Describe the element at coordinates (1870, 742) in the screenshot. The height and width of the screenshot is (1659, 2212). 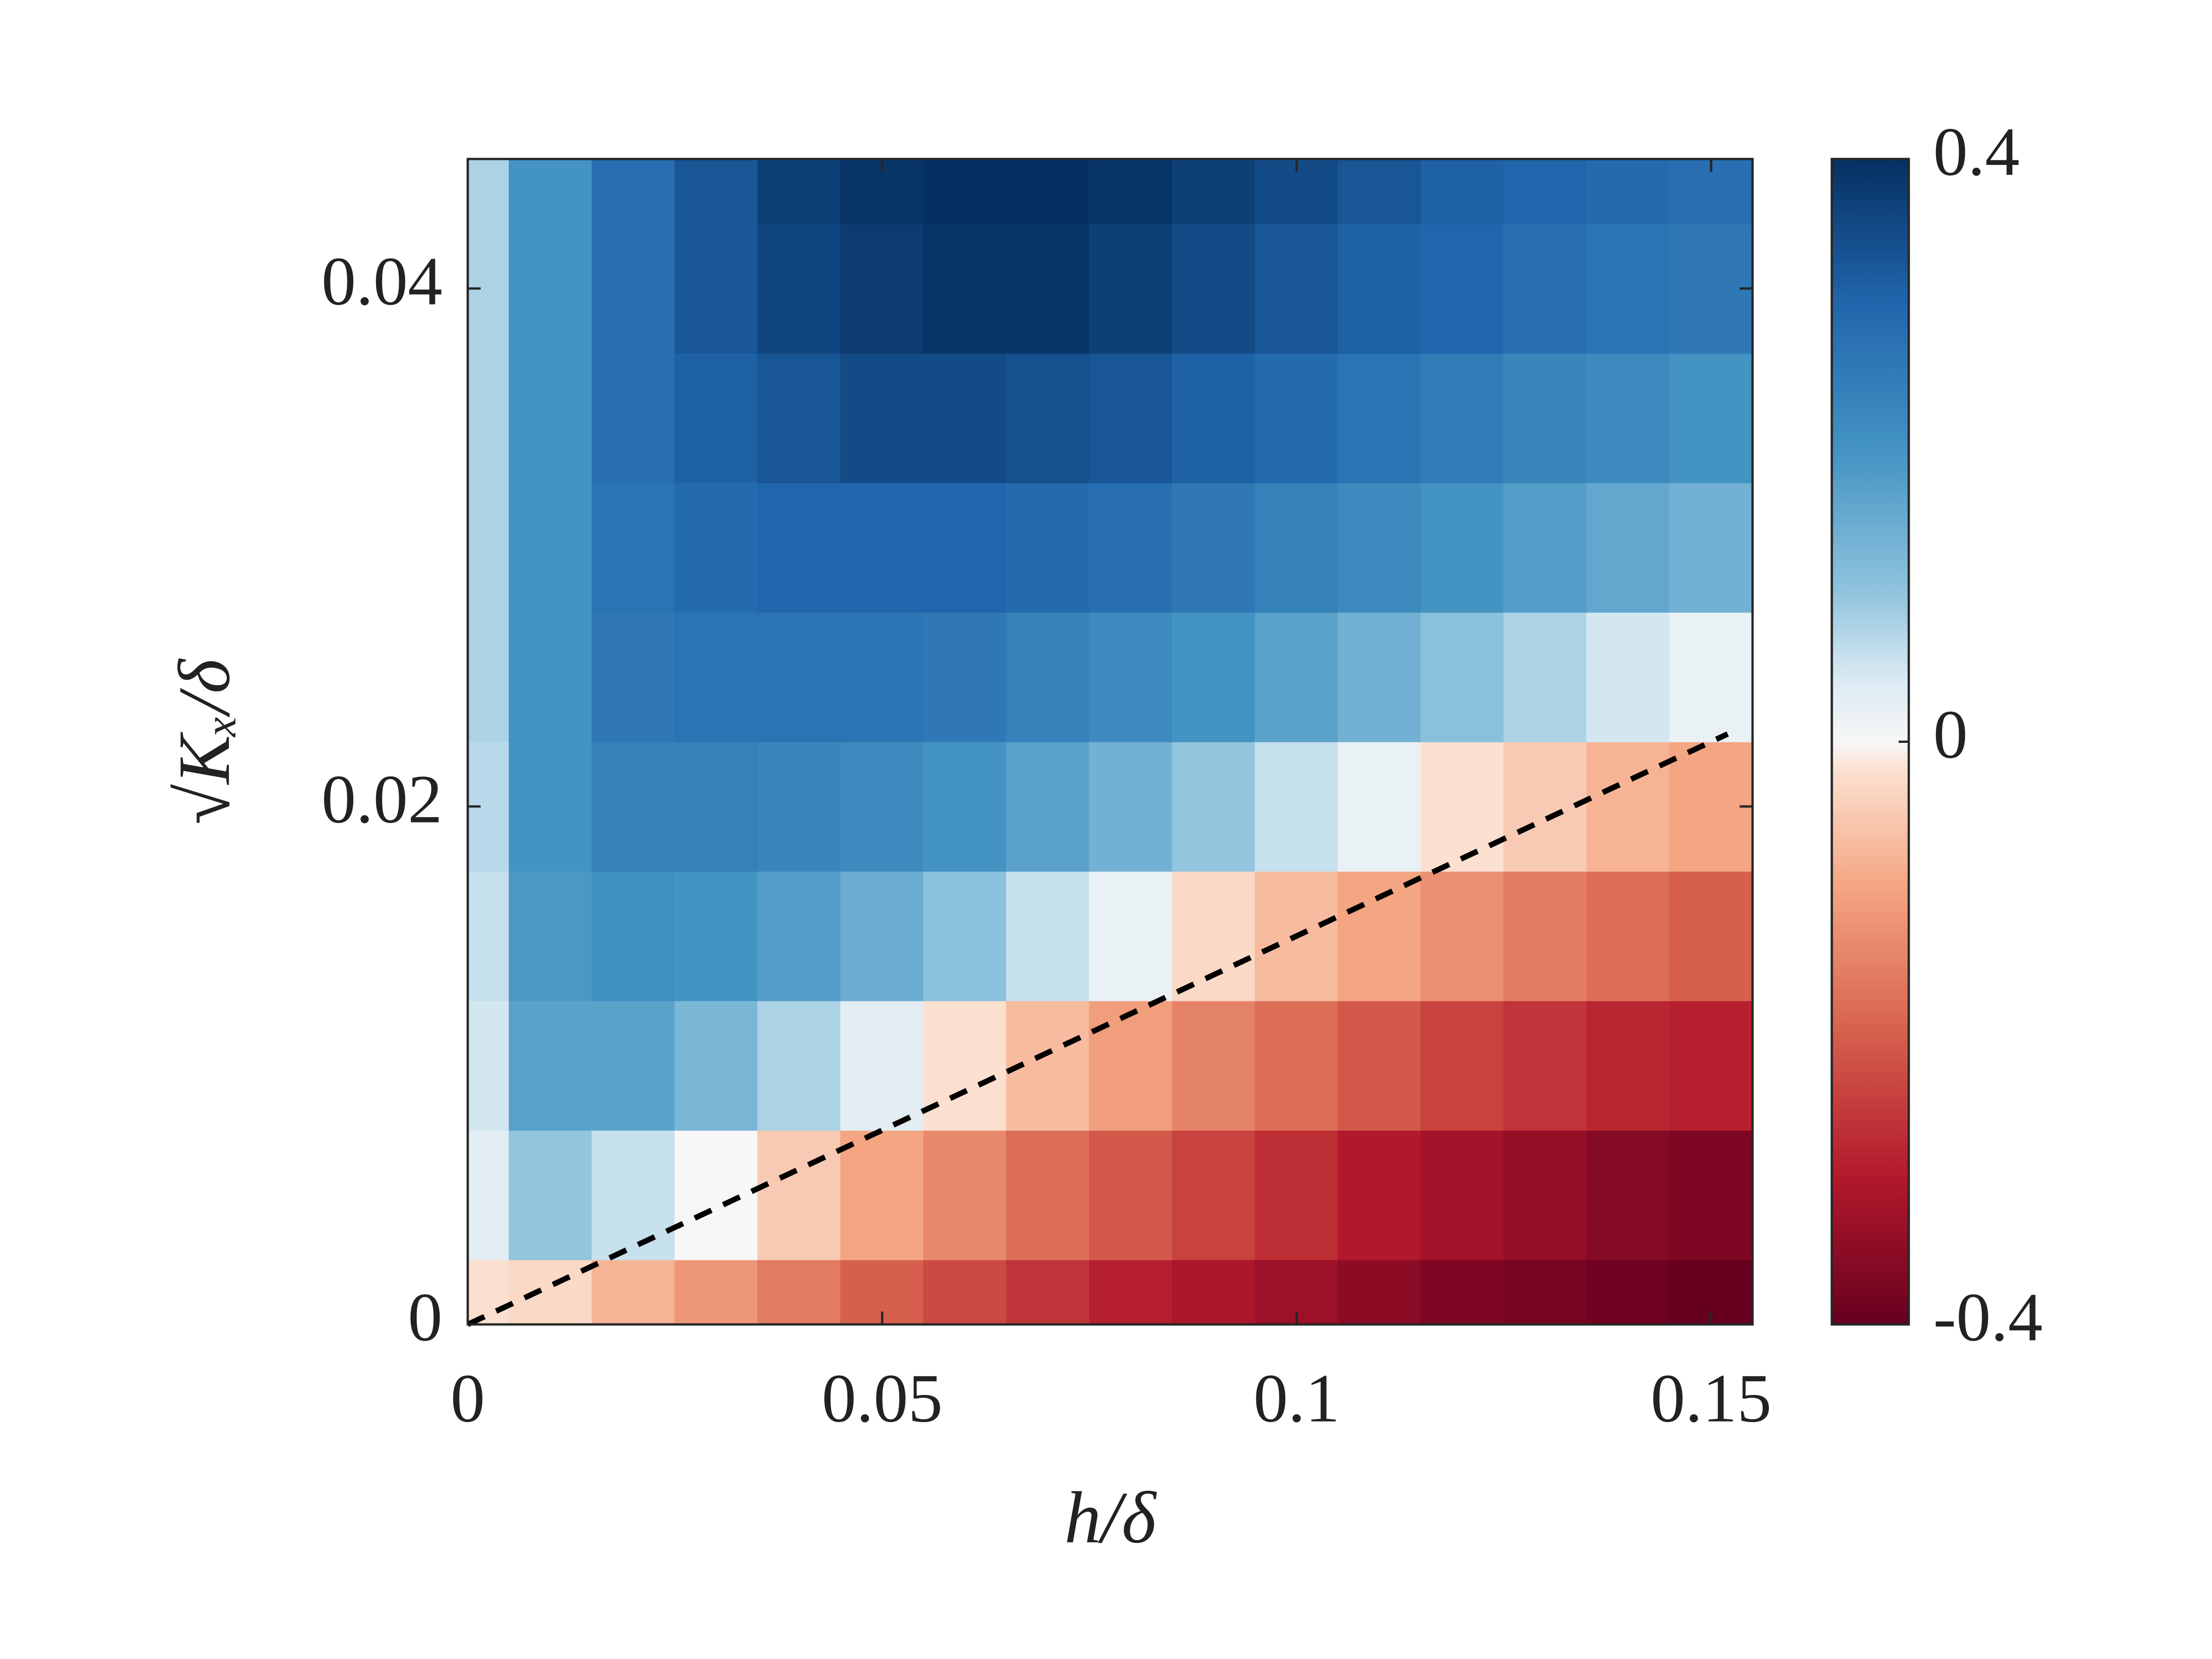
I see `colorbar` at that location.